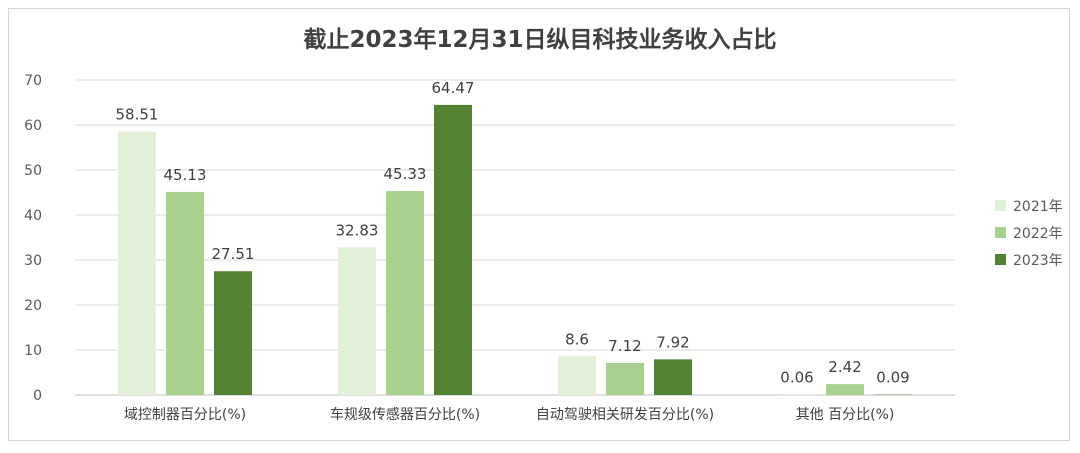  Describe the element at coordinates (33, 171) in the screenshot. I see `y-tick-label: 50` at that location.